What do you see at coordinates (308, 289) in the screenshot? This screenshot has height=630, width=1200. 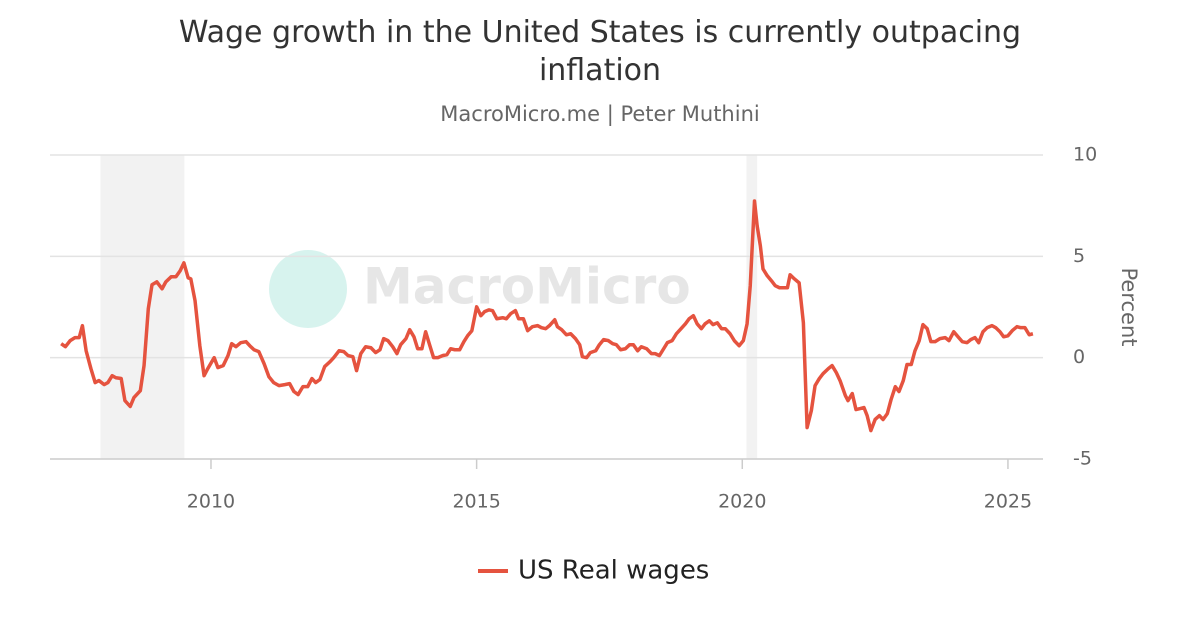 I see `watermark-logo` at bounding box center [308, 289].